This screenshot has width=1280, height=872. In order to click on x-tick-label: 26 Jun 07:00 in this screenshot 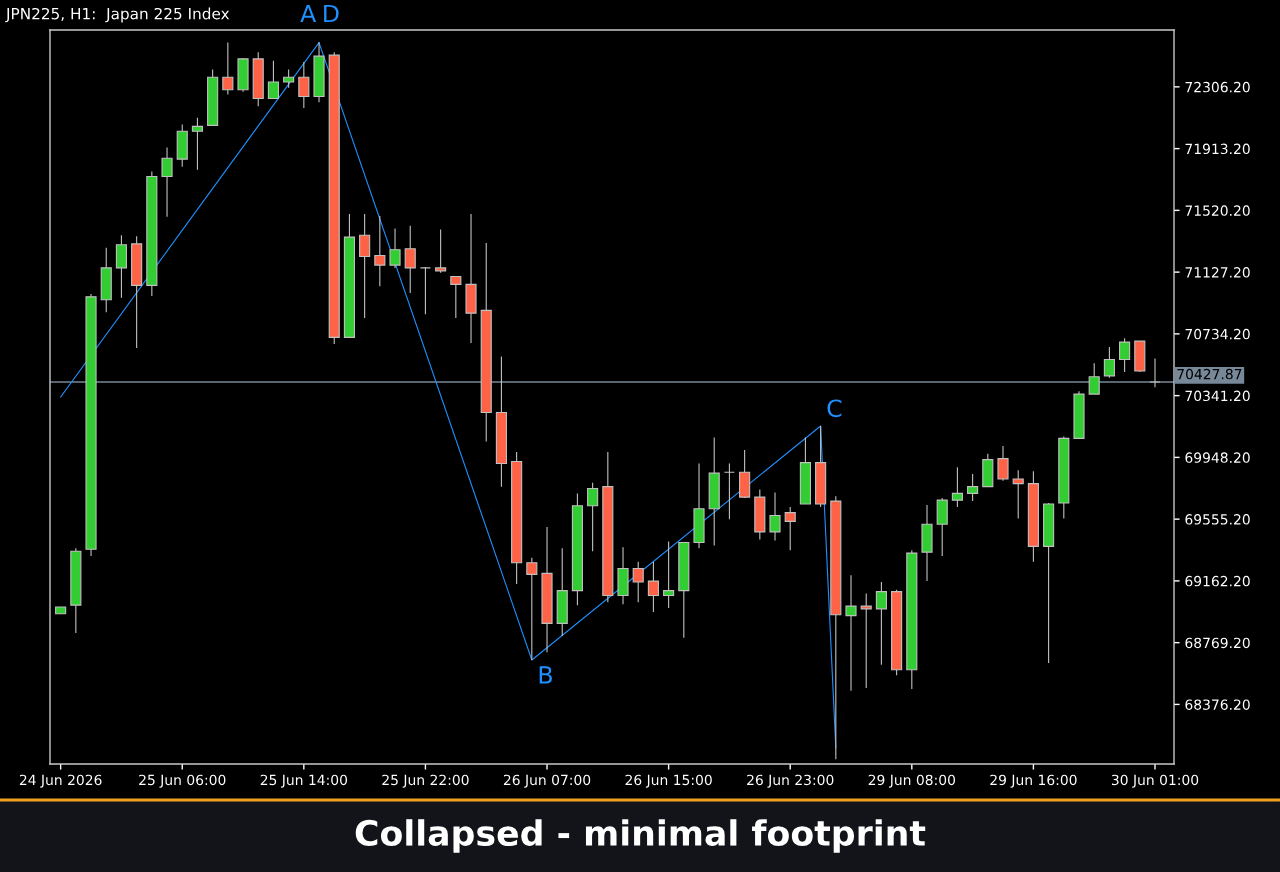, I will do `click(547, 781)`.